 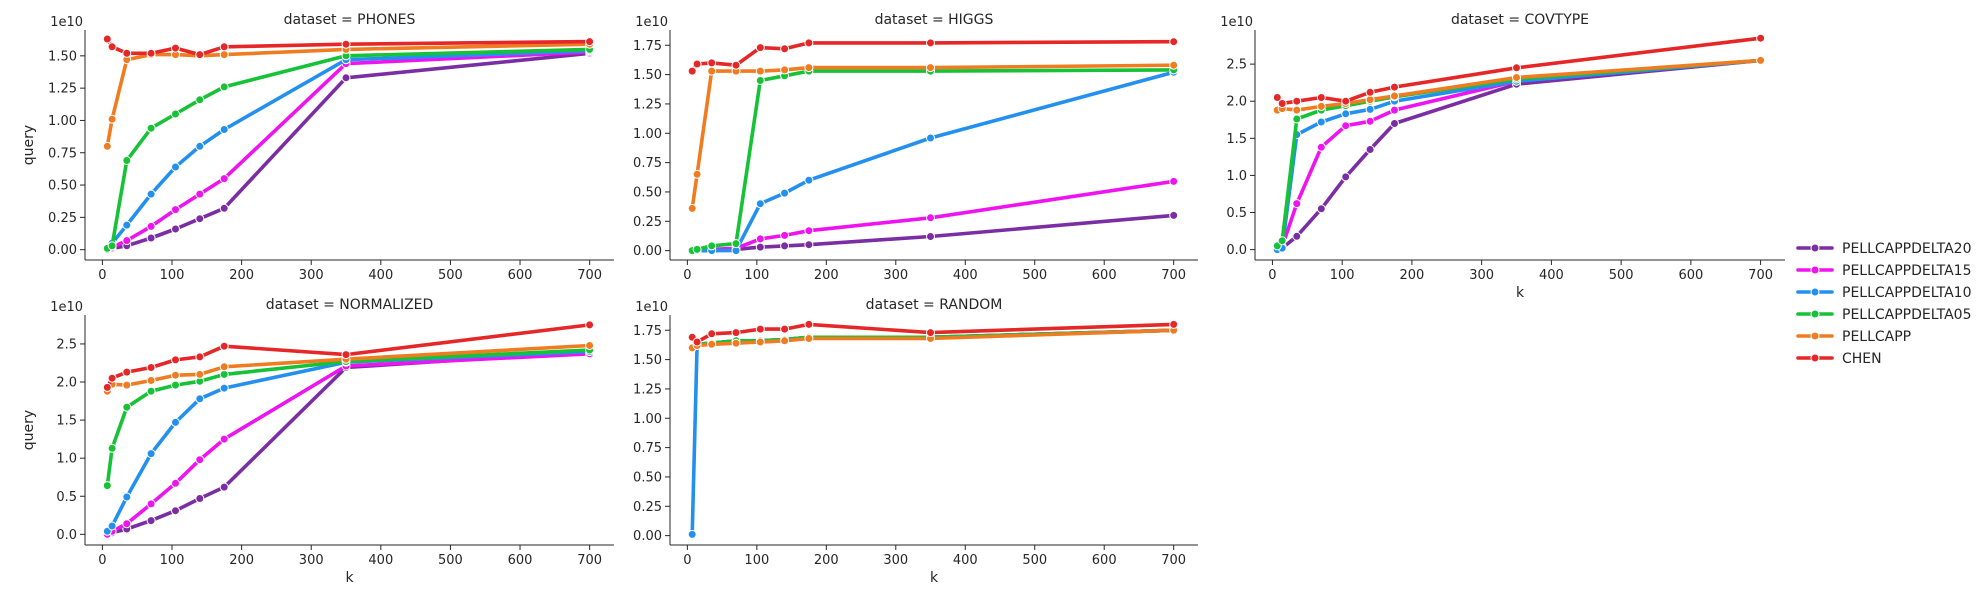 I want to click on y-tick-label: 0.50, so click(x=647, y=477).